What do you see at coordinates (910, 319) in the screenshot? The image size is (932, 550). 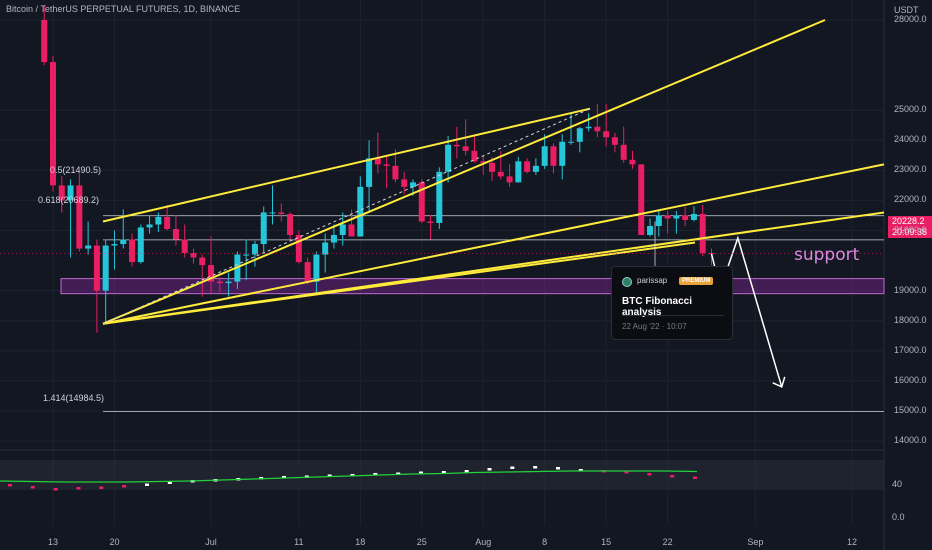 I see `price-tick-label: 18000.0` at bounding box center [910, 319].